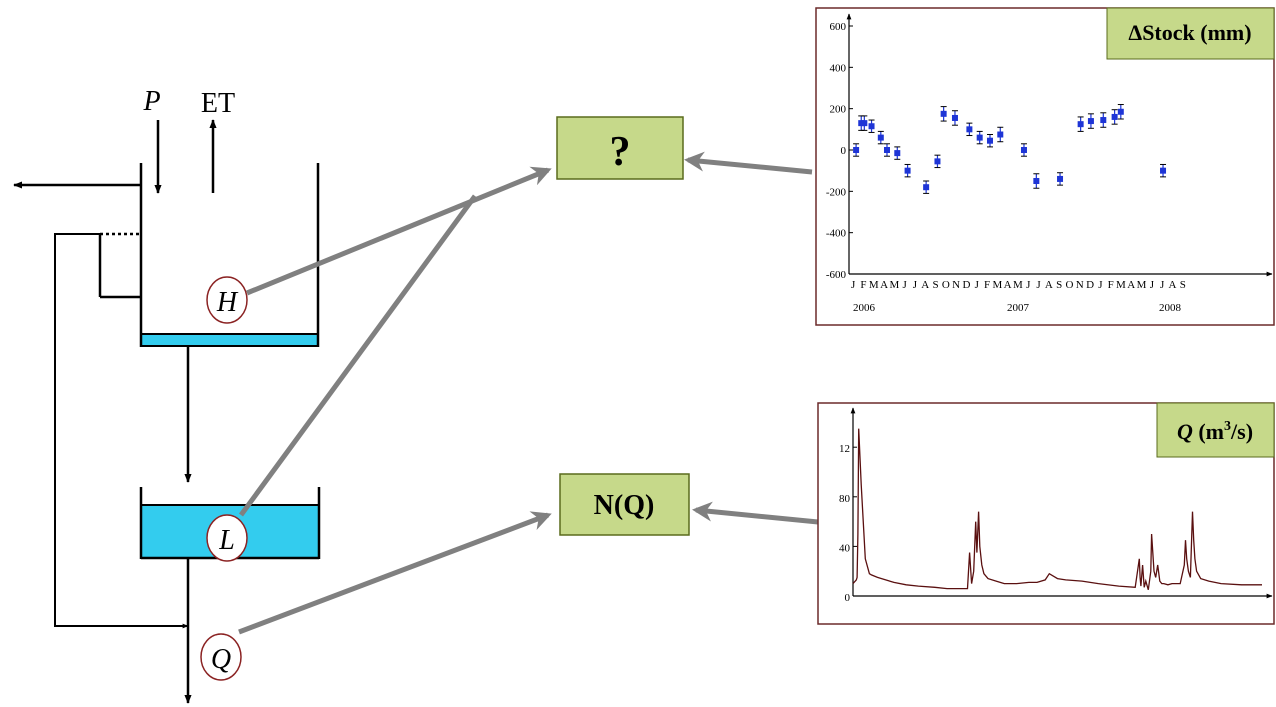 The image size is (1276, 707). I want to click on storage-y-tick-label: 200, so click(838, 110).